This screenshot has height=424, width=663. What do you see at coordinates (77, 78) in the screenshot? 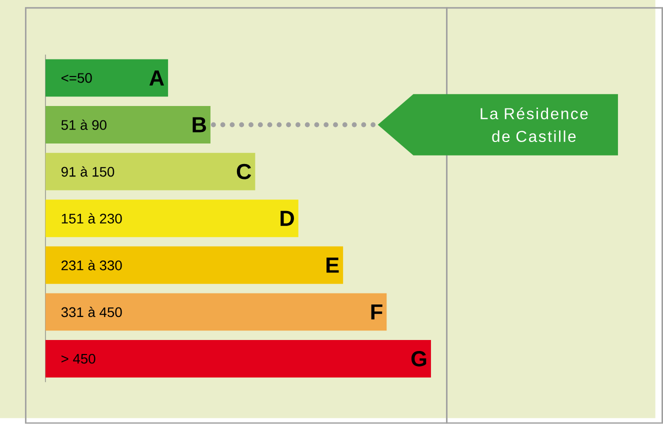
I see `y-tick-label: <=50` at bounding box center [77, 78].